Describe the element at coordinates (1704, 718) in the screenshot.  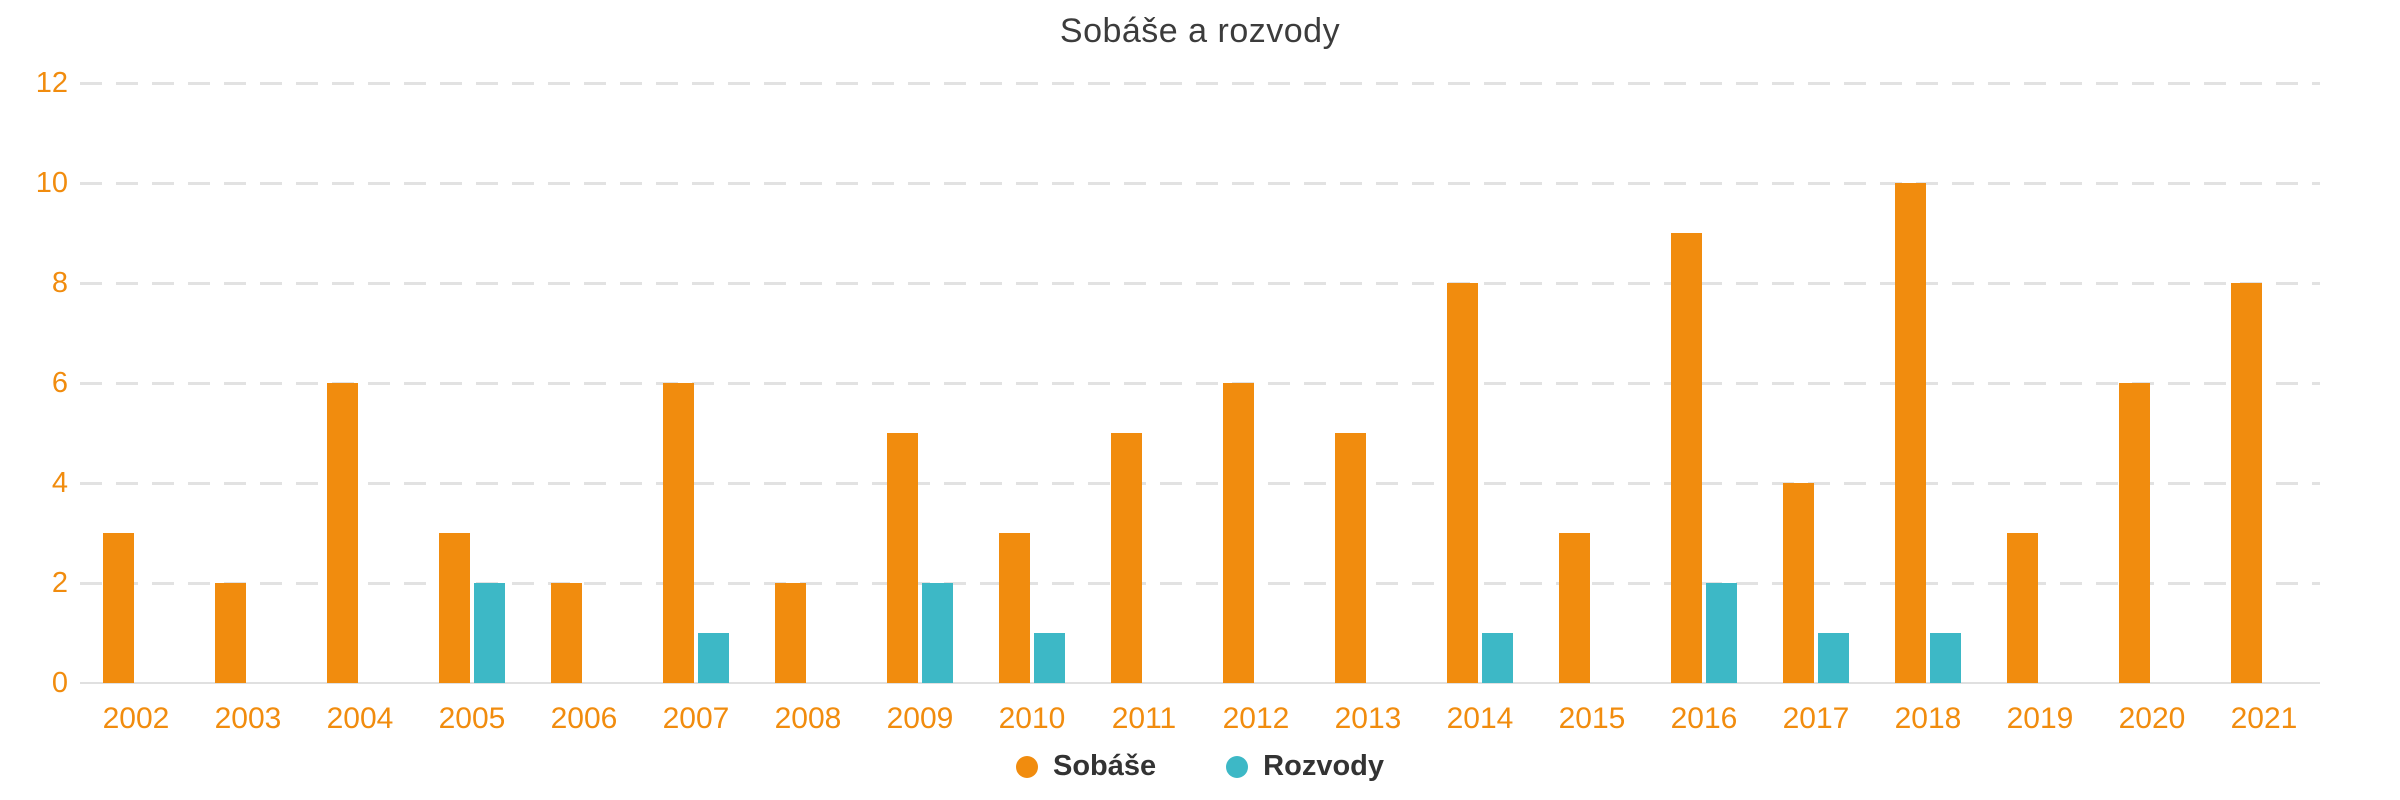
I see `x-axis-label-2016: 2016` at that location.